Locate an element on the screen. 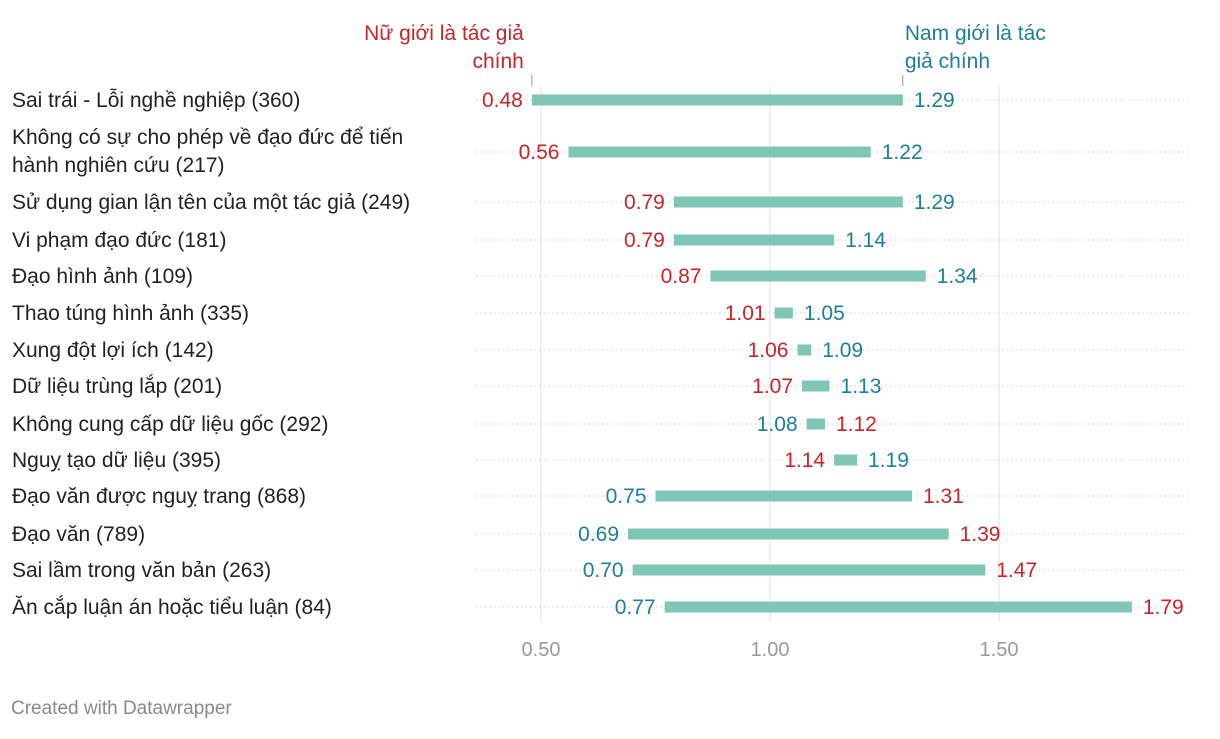 The height and width of the screenshot is (739, 1220). male-value-label: 0.77 is located at coordinates (635, 607).